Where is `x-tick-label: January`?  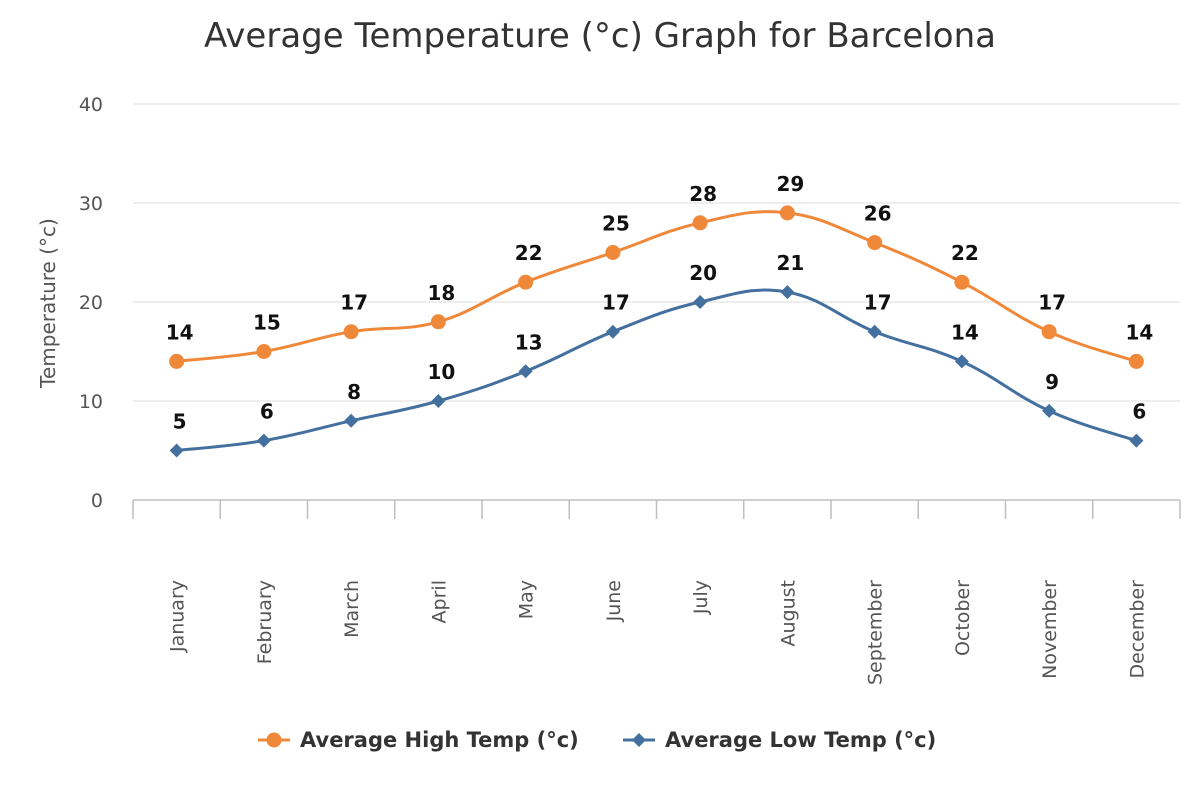 x-tick-label: January is located at coordinates (178, 616).